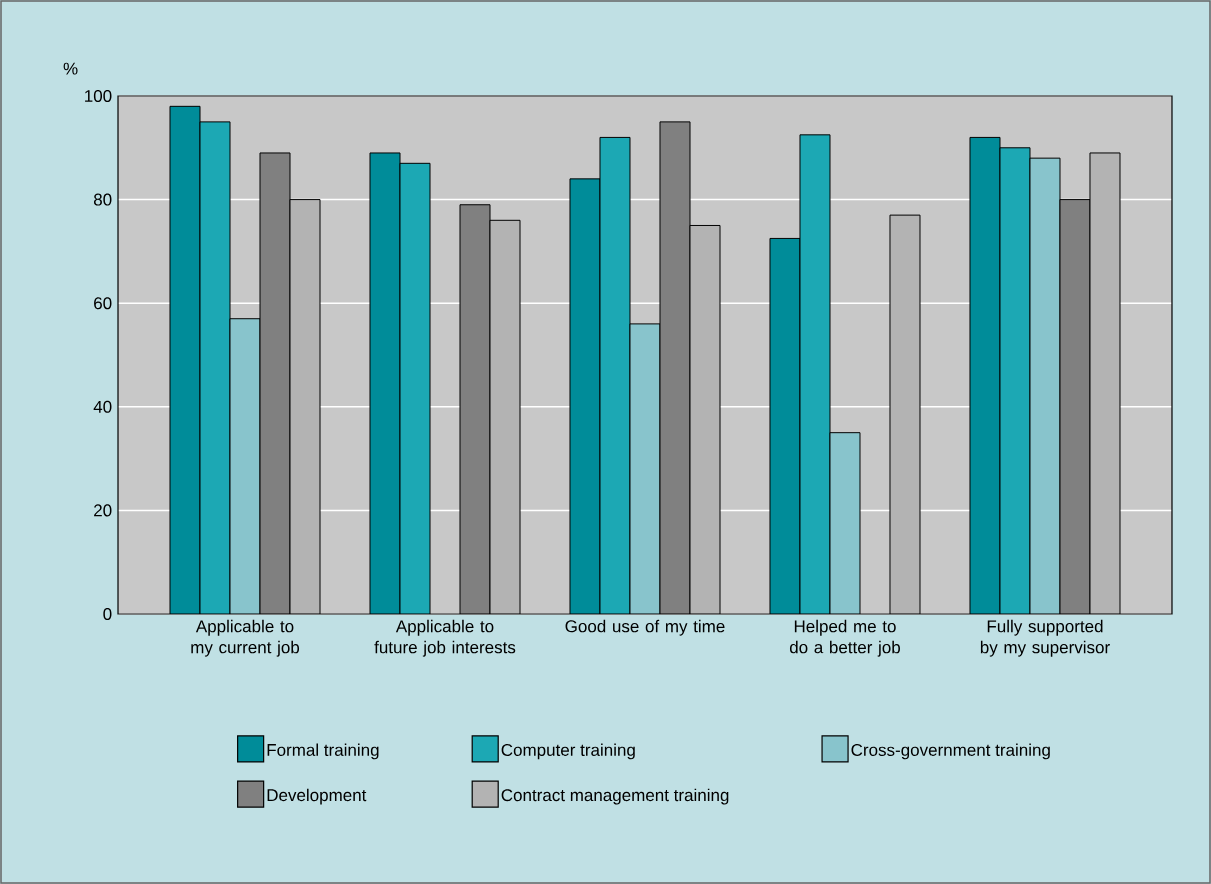 The image size is (1211, 884). What do you see at coordinates (1045, 638) in the screenshot?
I see `x-tick-label: Fully supported by my supervisor` at bounding box center [1045, 638].